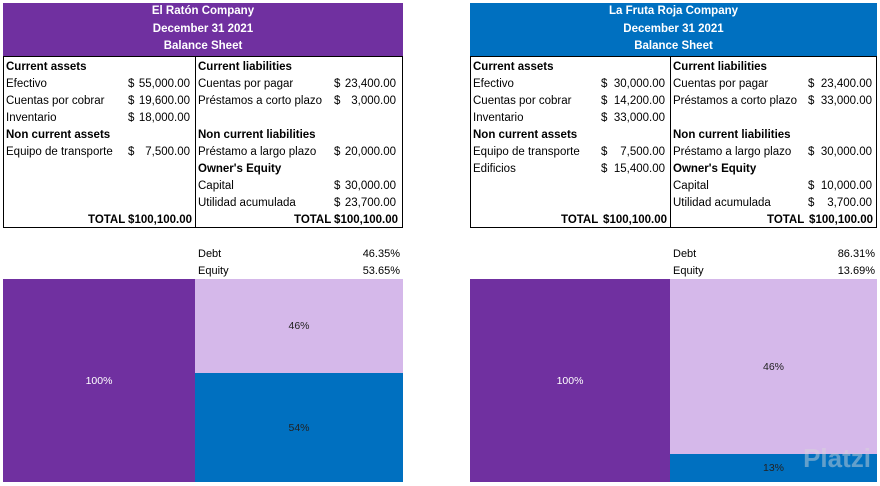  What do you see at coordinates (722, 203) in the screenshot?
I see `right-equity-label: Utilidad acumulada` at bounding box center [722, 203].